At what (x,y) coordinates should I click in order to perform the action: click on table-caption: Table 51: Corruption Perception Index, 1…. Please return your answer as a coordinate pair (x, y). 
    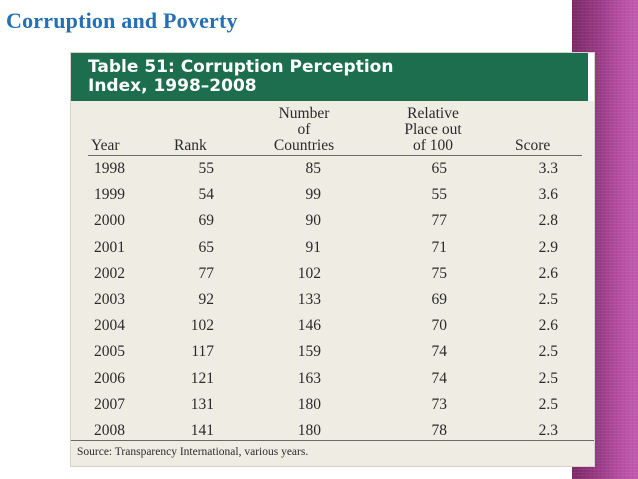
    Looking at the image, I should click on (329, 77).